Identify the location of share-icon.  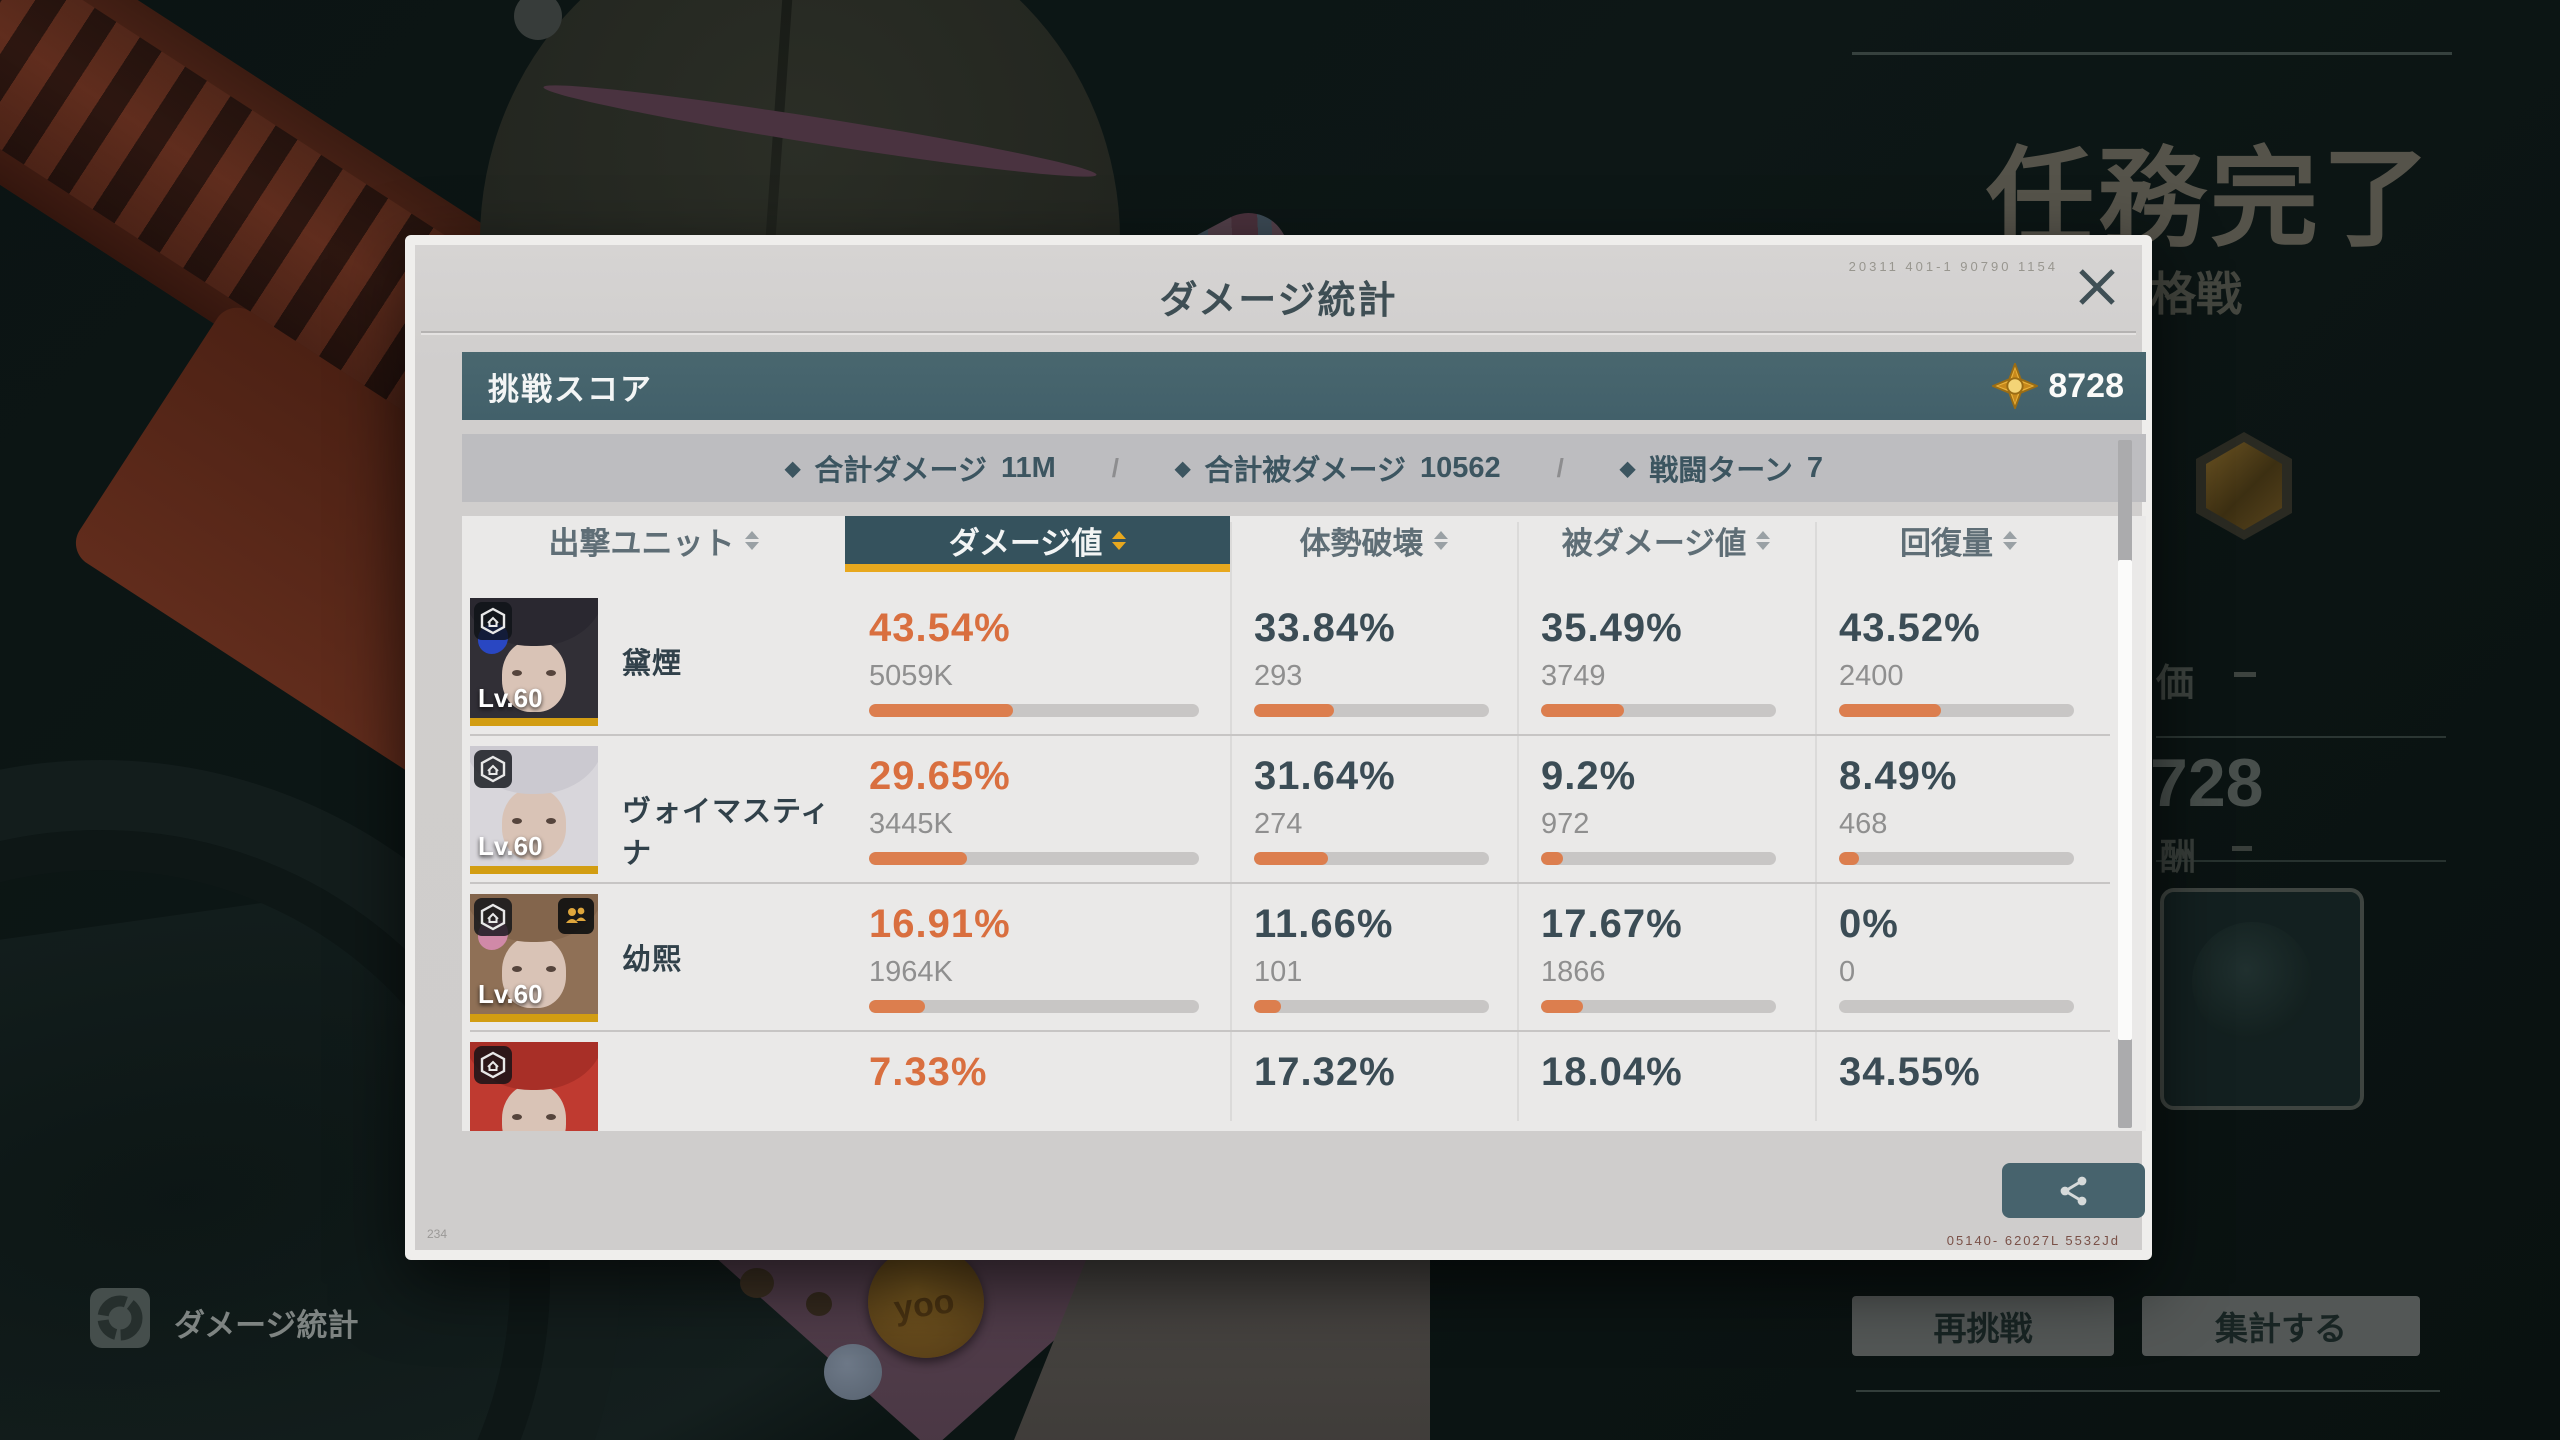
(2073, 1190).